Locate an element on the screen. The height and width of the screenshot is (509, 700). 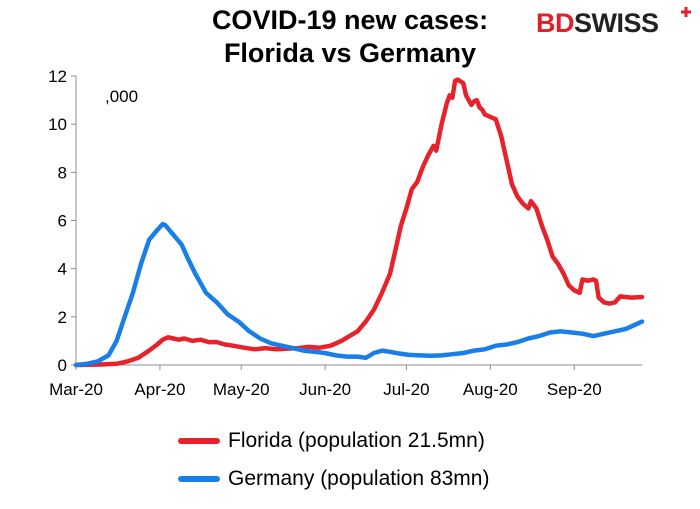
legend-swatch-germany is located at coordinates (199, 479).